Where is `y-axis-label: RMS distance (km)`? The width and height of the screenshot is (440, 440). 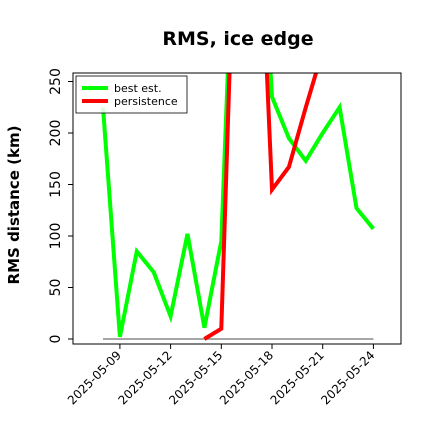 y-axis-label: RMS distance (km) is located at coordinates (14, 205).